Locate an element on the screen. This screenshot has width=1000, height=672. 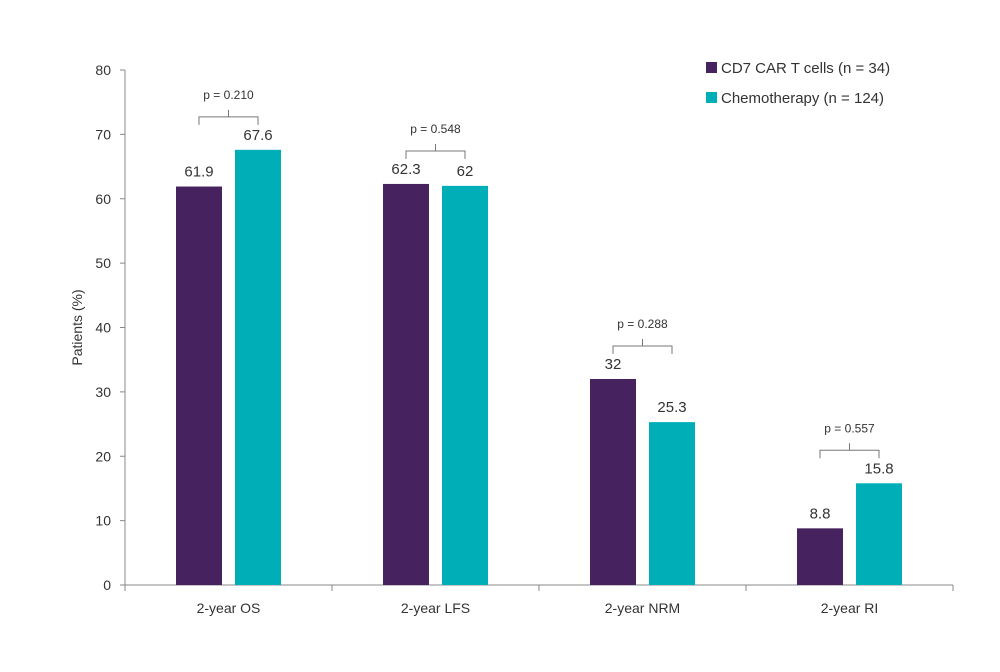
data-label: 62 is located at coordinates (465, 171).